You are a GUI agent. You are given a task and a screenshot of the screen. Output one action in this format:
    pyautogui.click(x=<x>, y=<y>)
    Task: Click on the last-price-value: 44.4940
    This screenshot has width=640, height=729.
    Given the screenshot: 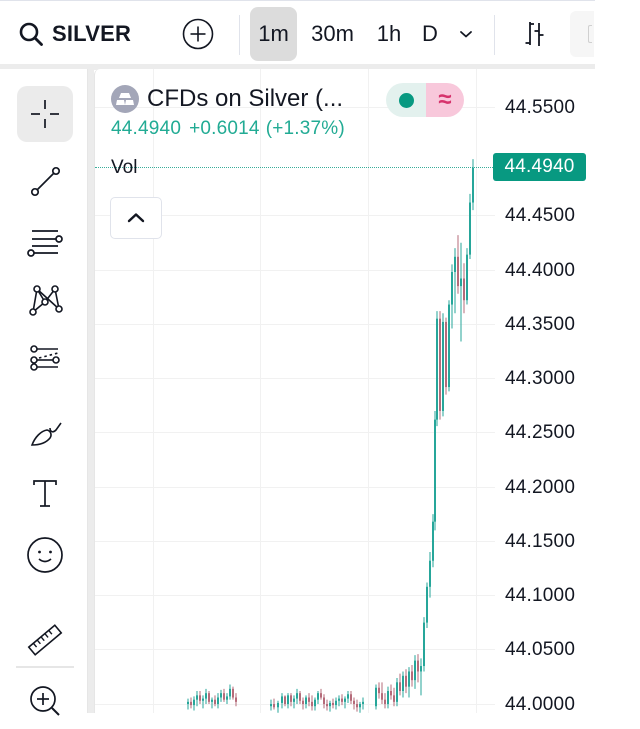 What is the action you would take?
    pyautogui.click(x=146, y=128)
    